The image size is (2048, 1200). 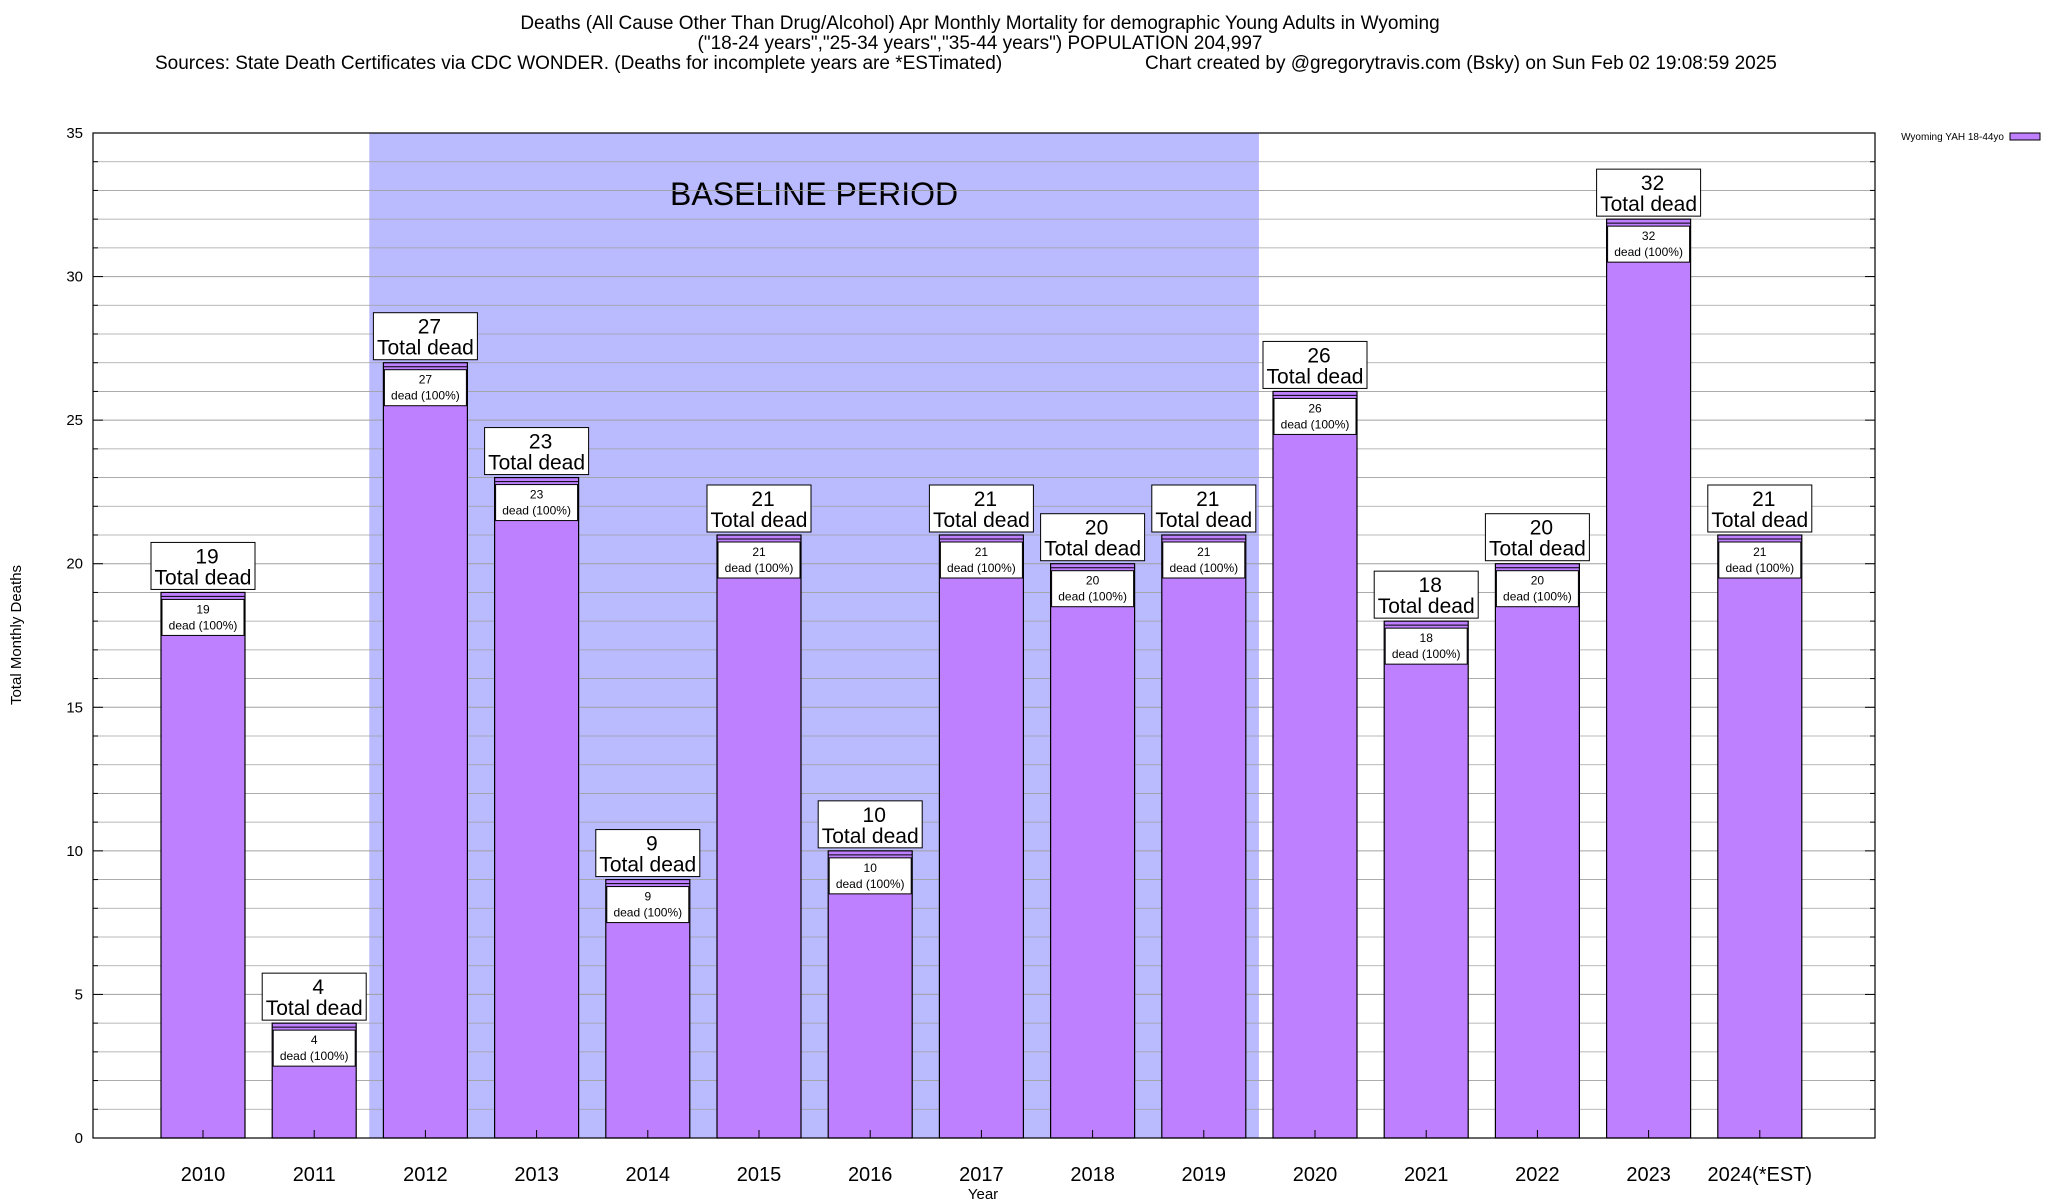 What do you see at coordinates (1760, 836) in the screenshot?
I see `bar-2024(*EST)` at bounding box center [1760, 836].